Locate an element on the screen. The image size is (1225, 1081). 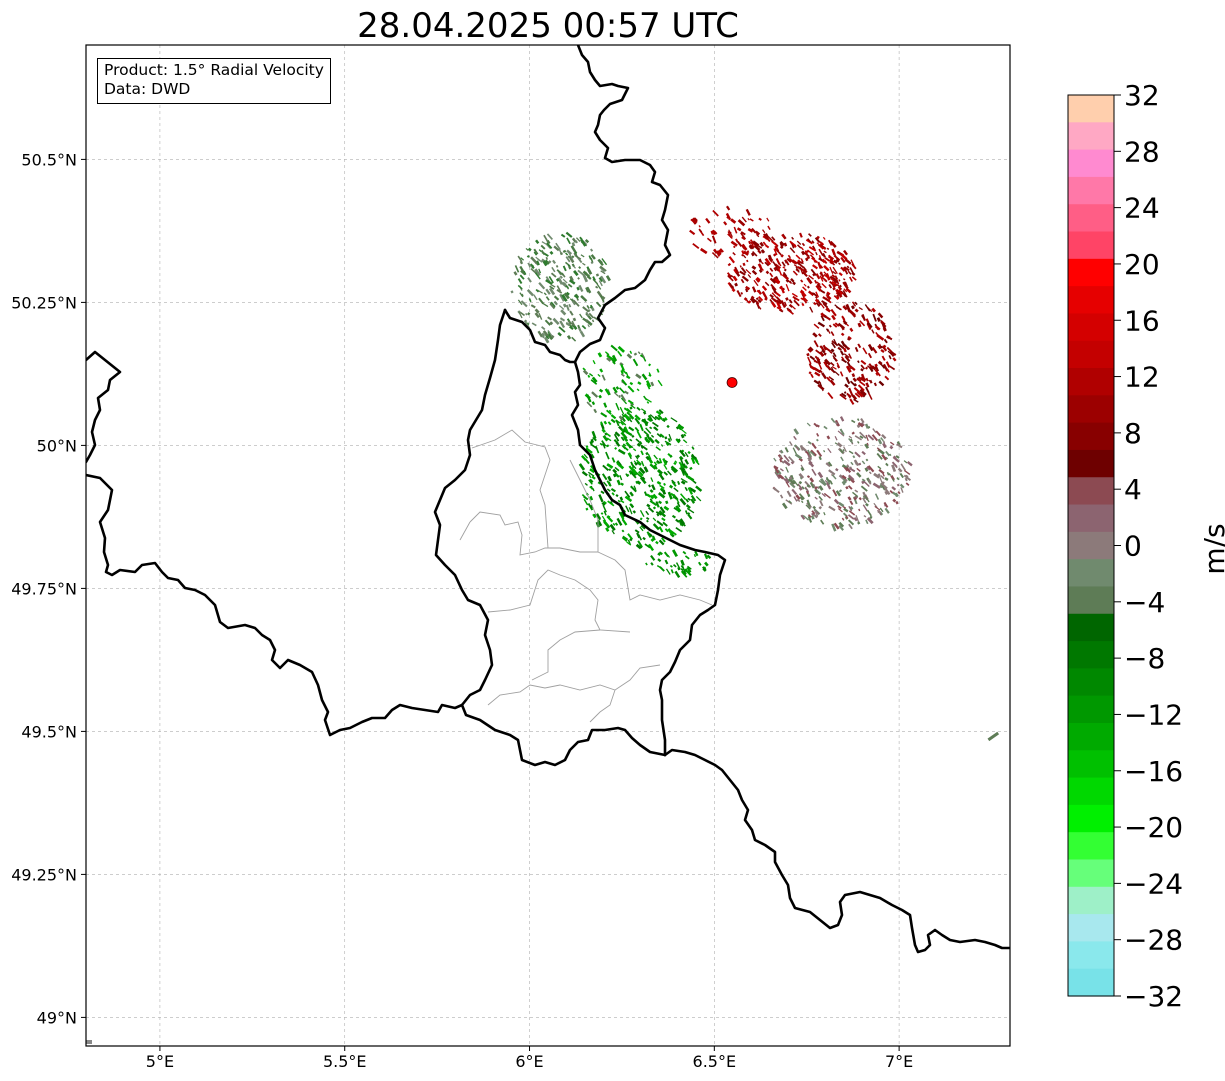
longitude-ticks: 5°E 5.5°E 6°E 6.5°E 7°E is located at coordinates (529, 1058).